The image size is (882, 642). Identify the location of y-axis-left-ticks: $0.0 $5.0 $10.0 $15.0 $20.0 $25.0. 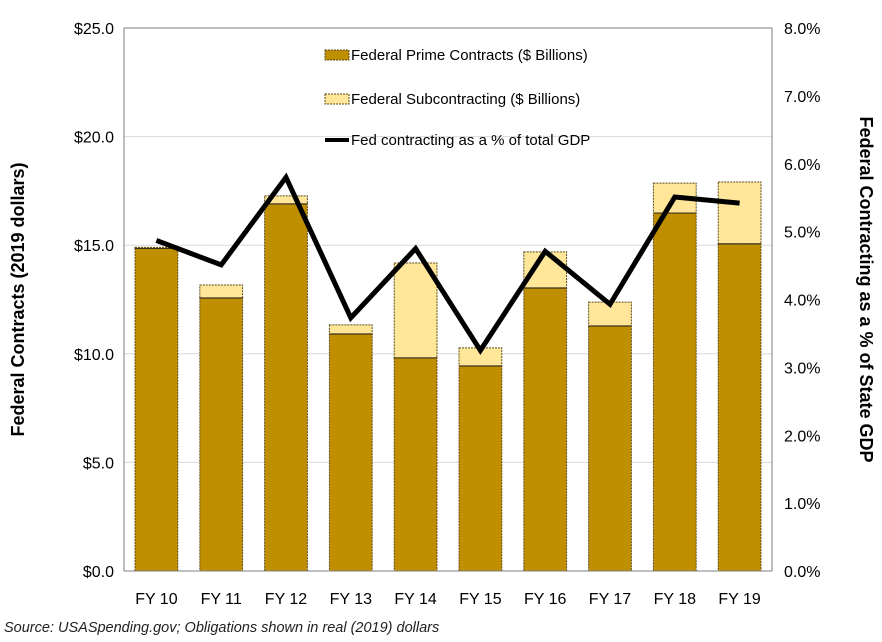
(94, 301).